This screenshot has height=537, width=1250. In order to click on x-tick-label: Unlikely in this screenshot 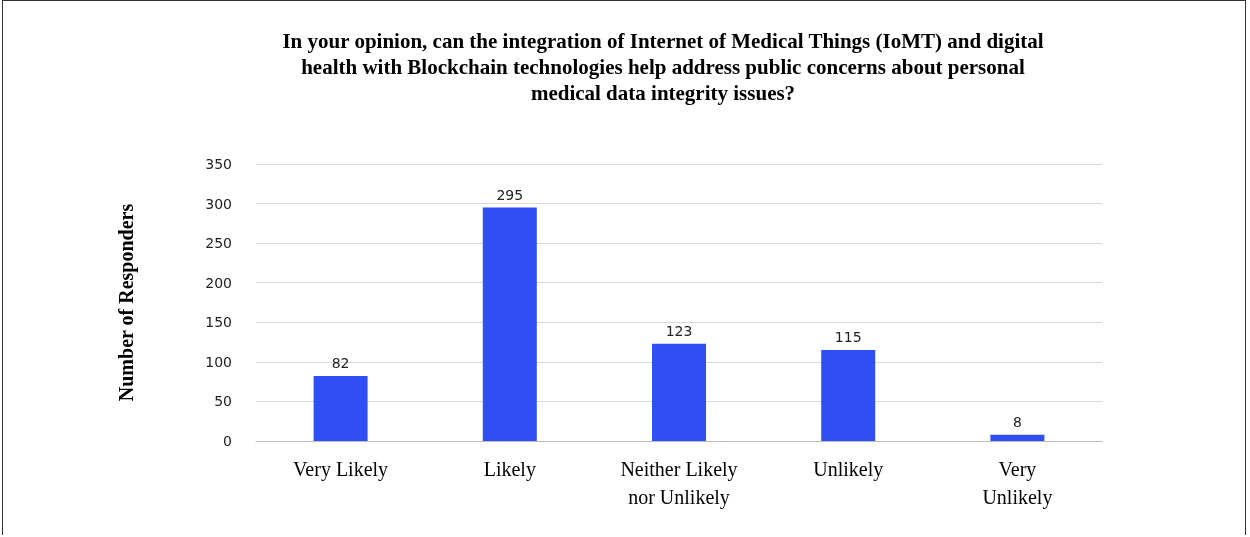, I will do `click(848, 469)`.